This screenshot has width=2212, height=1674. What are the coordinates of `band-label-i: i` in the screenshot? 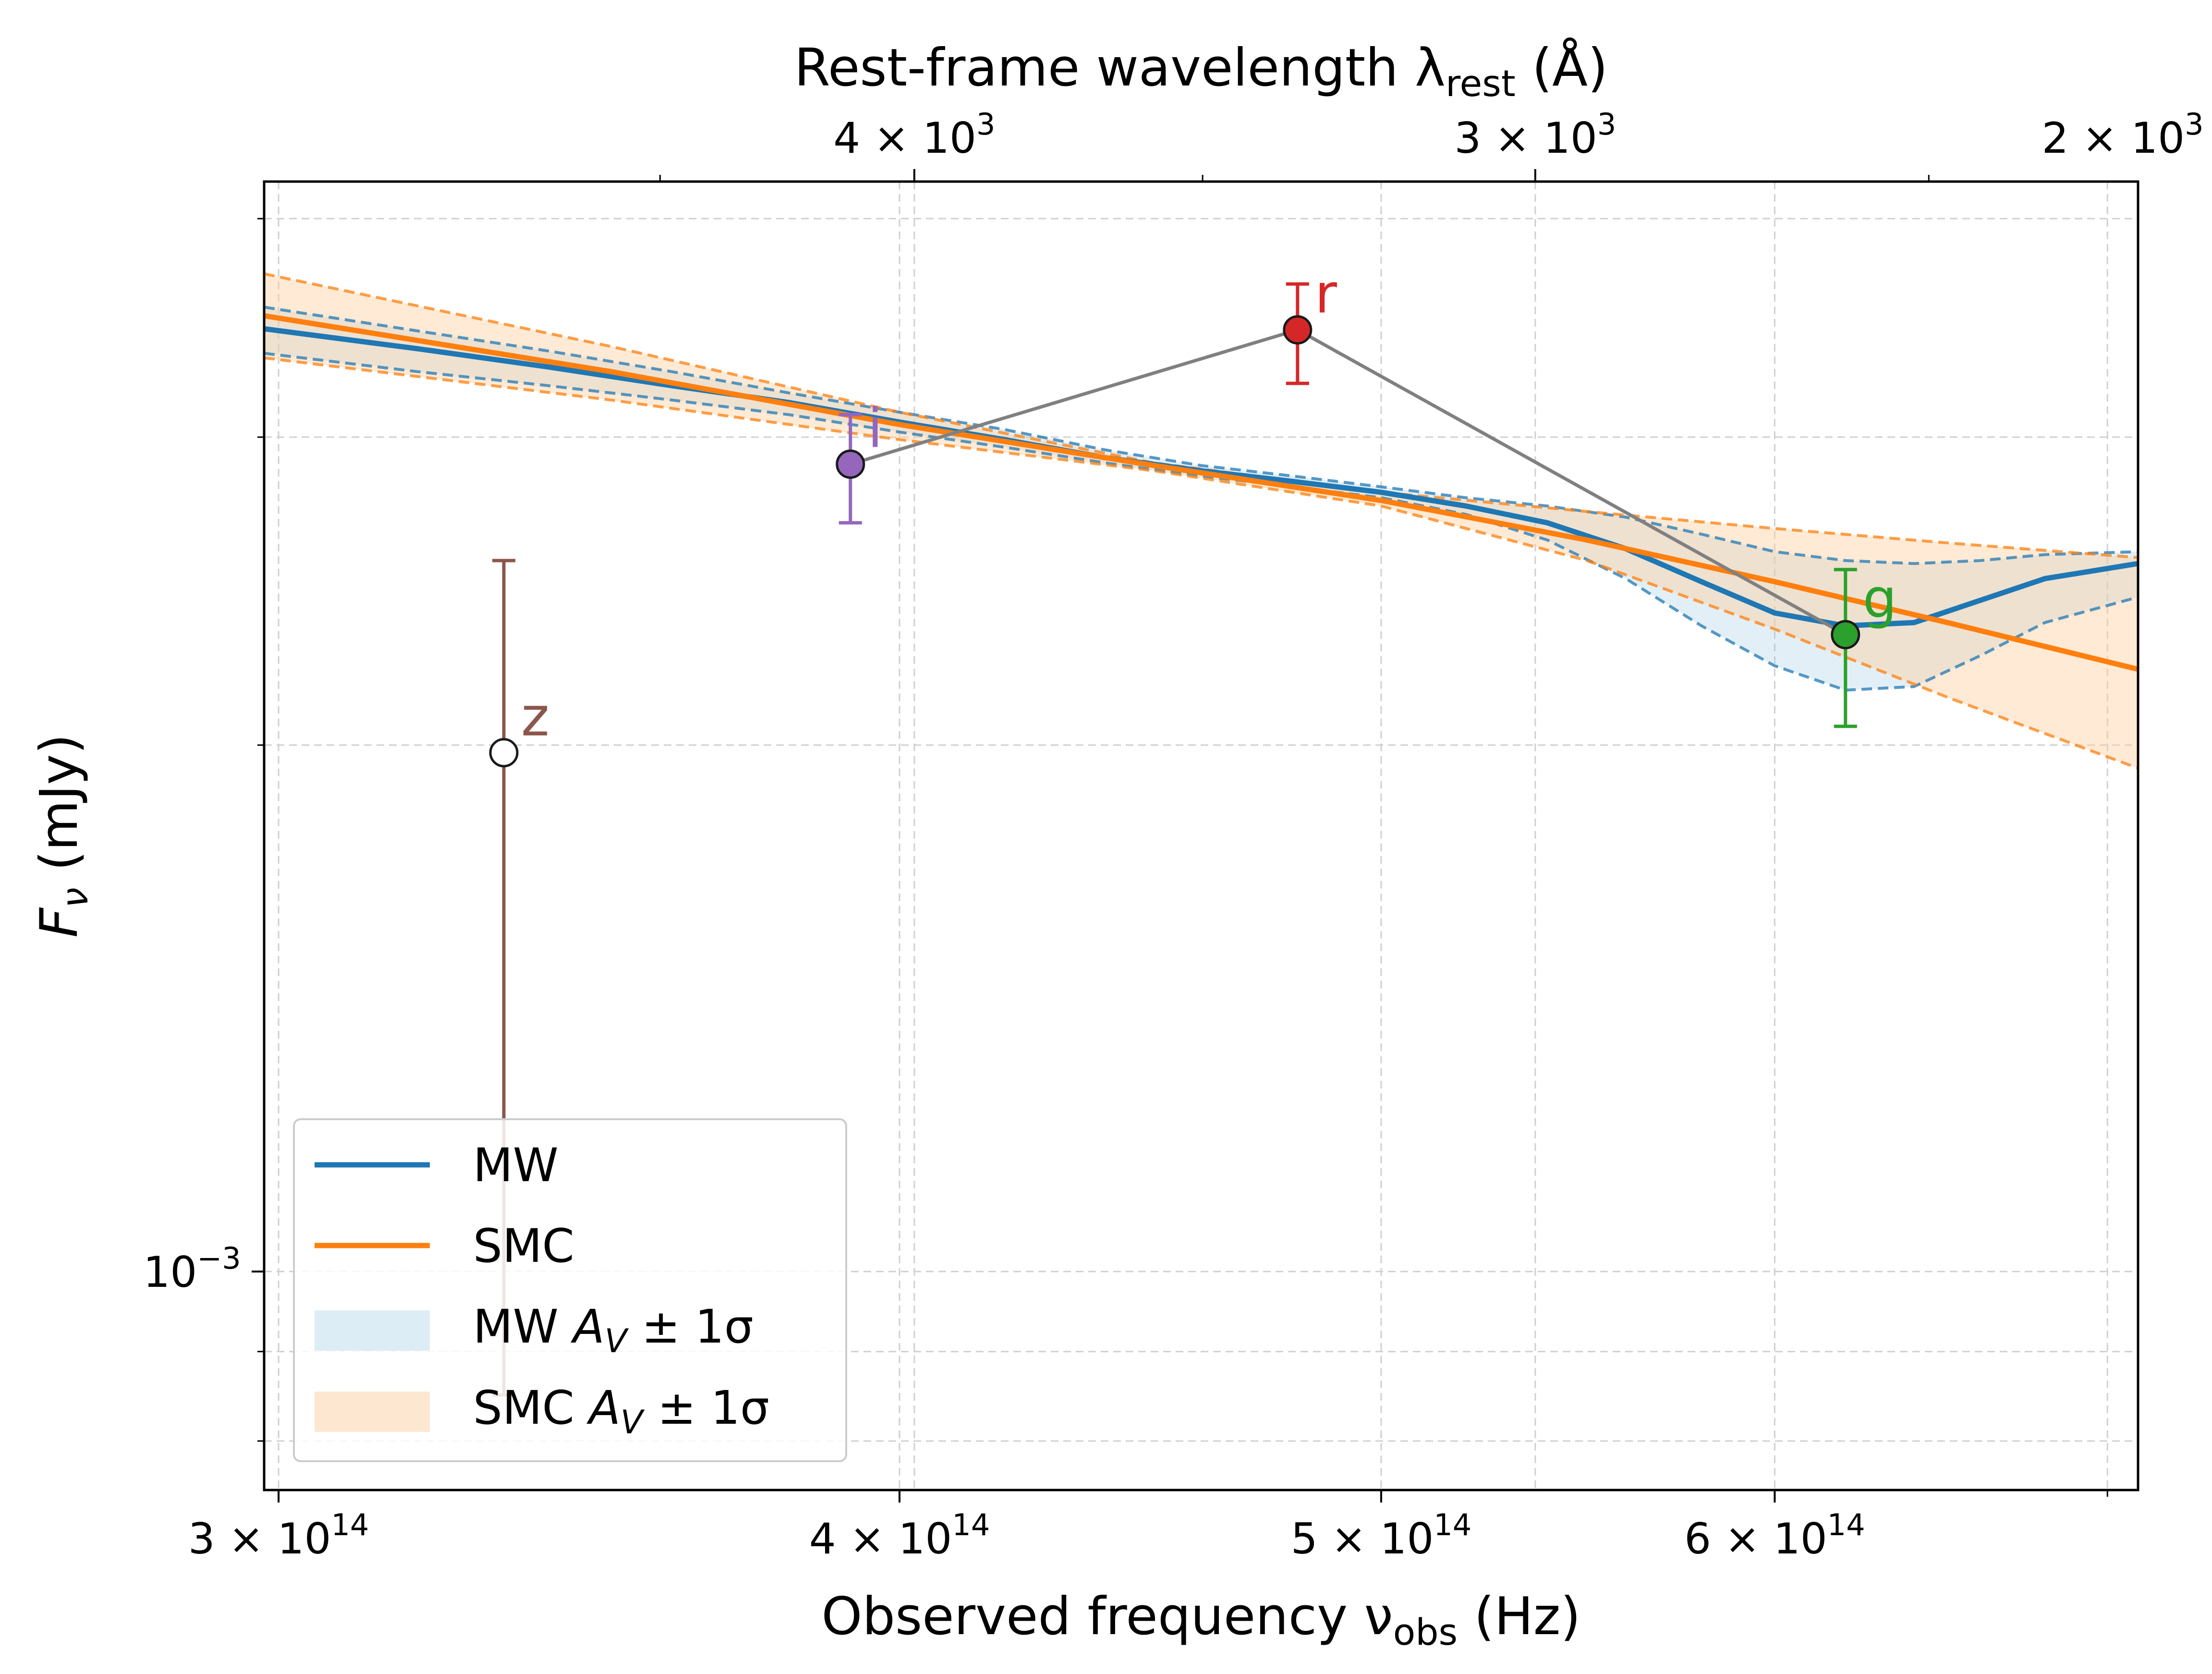 It's located at (875, 428).